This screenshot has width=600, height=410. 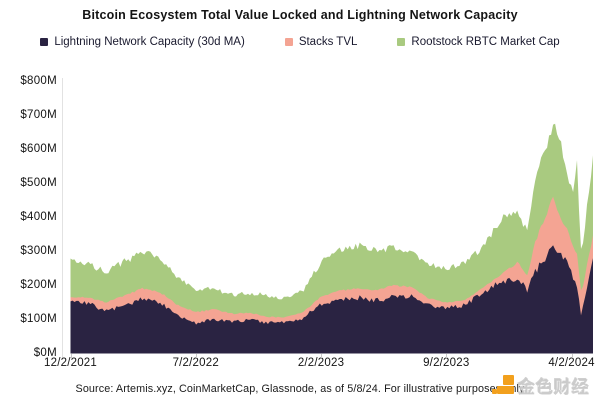 I want to click on y-axis-label: $800M, so click(x=38, y=80).